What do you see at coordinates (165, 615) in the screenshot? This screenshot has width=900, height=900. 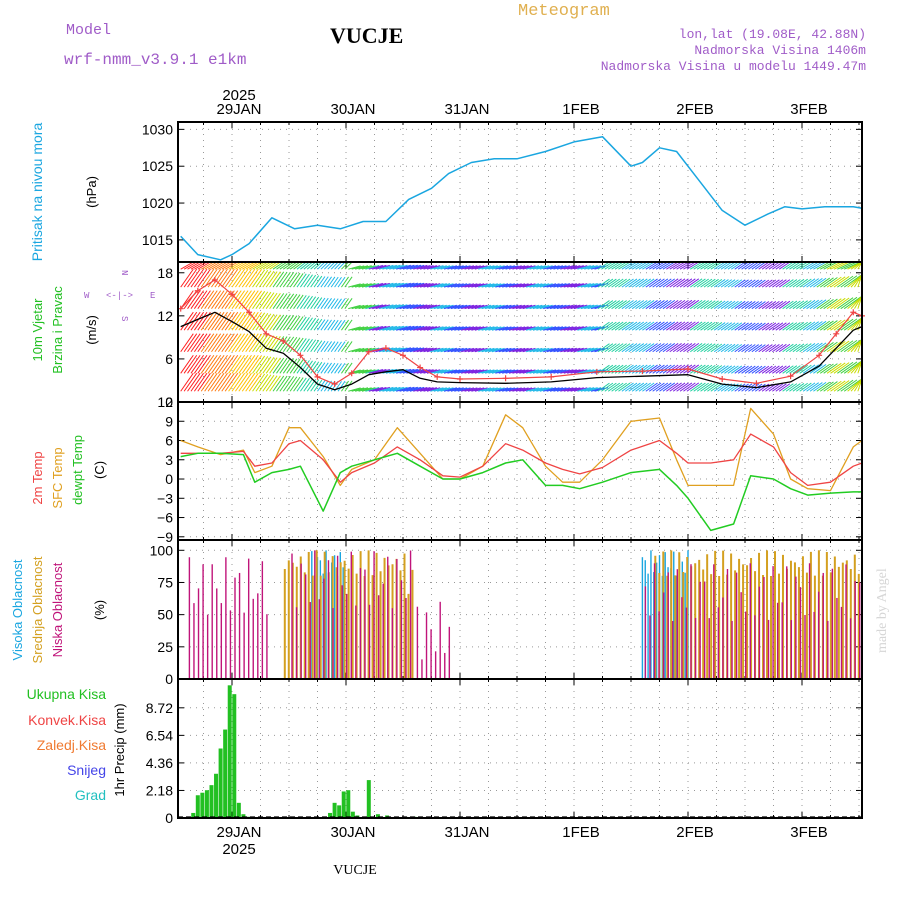 I see `y-tick-label: 50` at bounding box center [165, 615].